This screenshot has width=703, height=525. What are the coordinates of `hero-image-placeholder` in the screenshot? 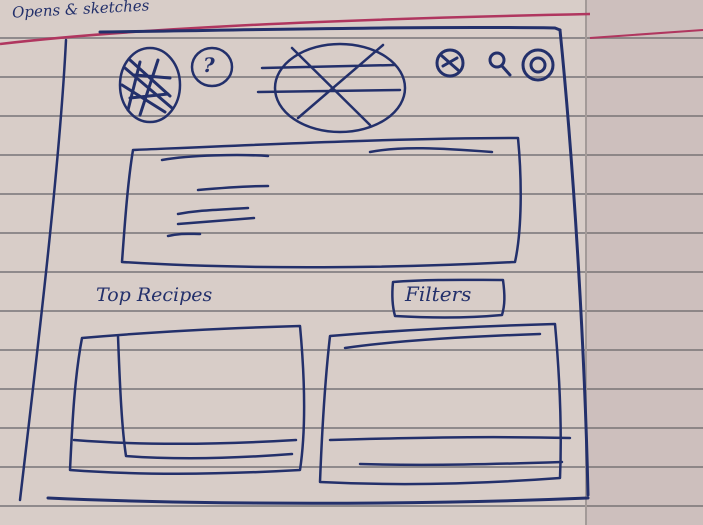 It's located at (331, 88).